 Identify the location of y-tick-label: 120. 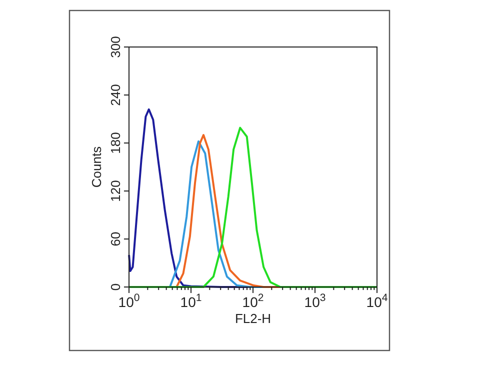
(115, 191).